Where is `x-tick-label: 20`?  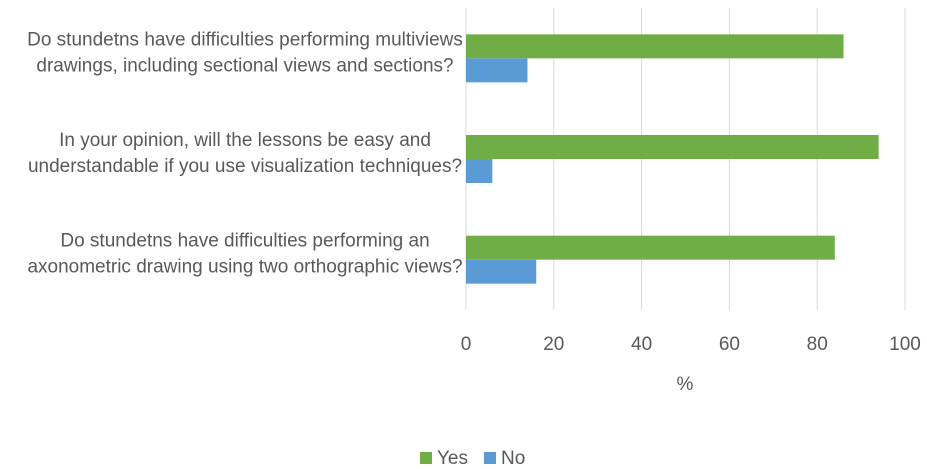 x-tick-label: 20 is located at coordinates (553, 344).